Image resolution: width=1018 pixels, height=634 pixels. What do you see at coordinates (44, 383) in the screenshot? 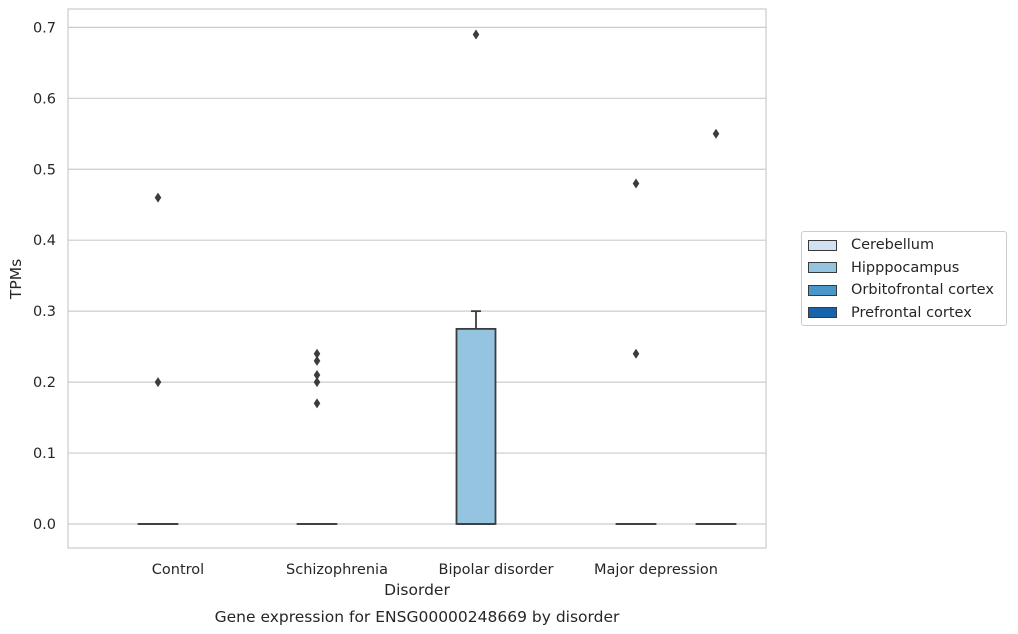
I see `y-tick-label: 0.2` at bounding box center [44, 383].